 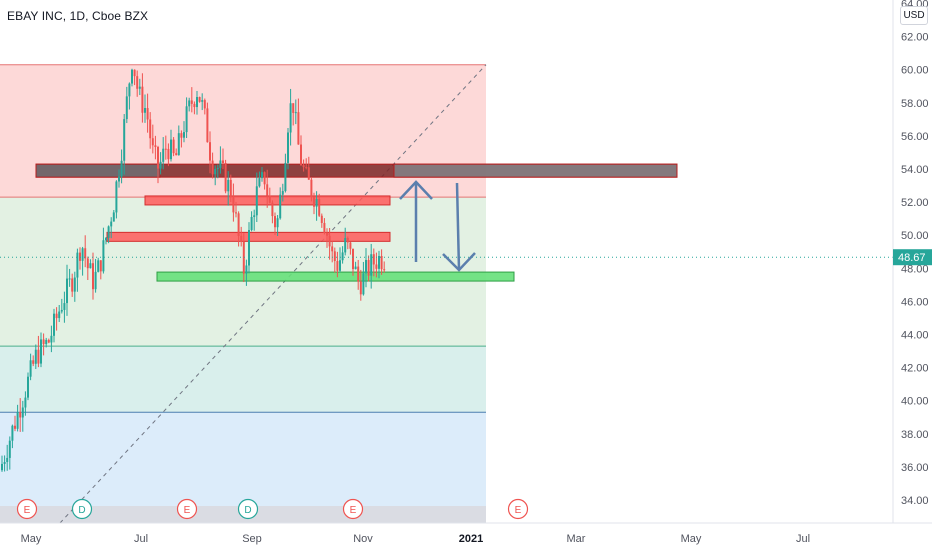 What do you see at coordinates (915, 104) in the screenshot?
I see `y-tick-label: 58.00` at bounding box center [915, 104].